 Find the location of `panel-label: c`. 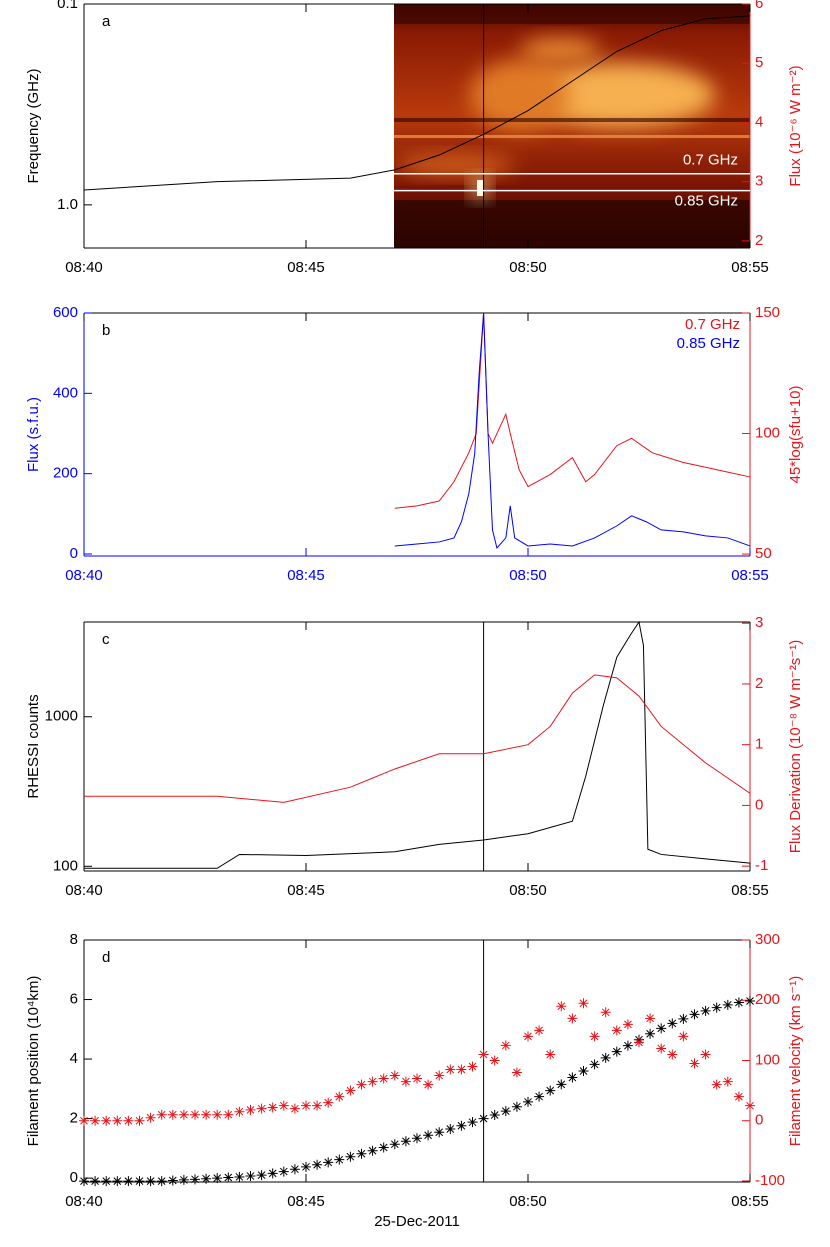

panel-label: c is located at coordinates (106, 639).